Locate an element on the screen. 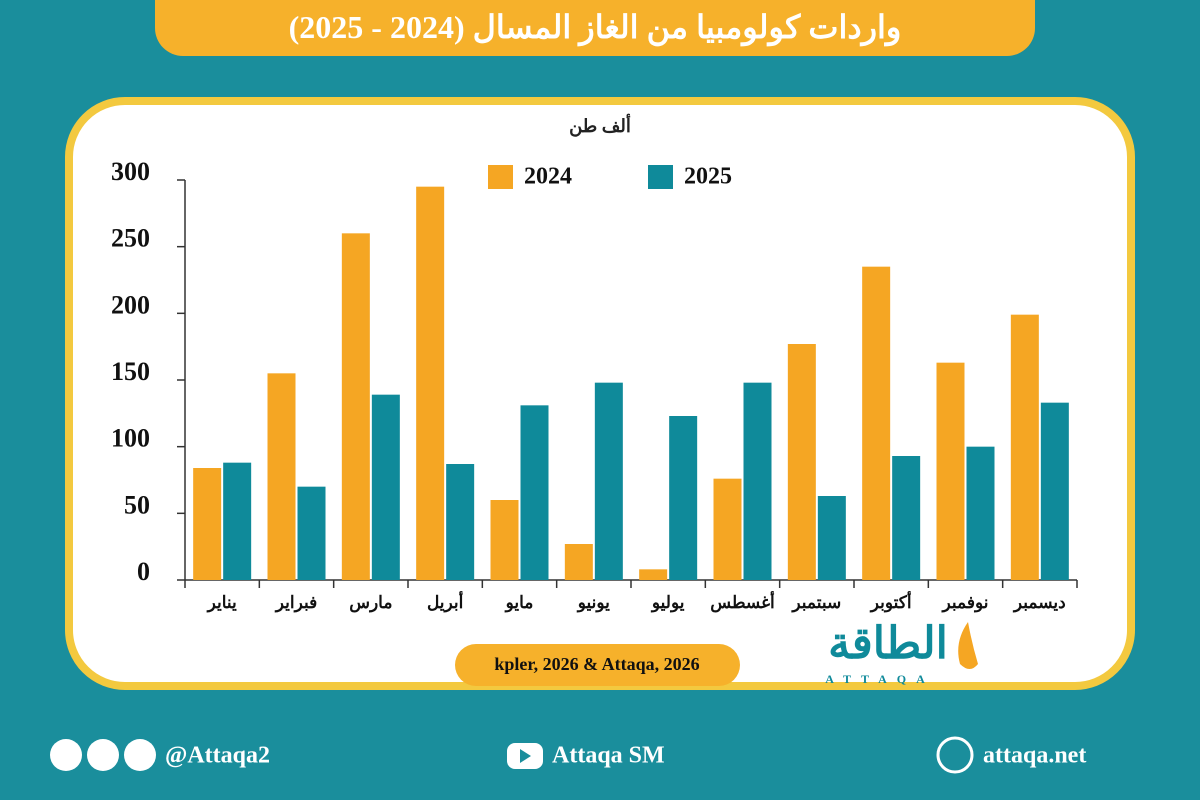  youtube-handle: Attaqa SM is located at coordinates (608, 756).